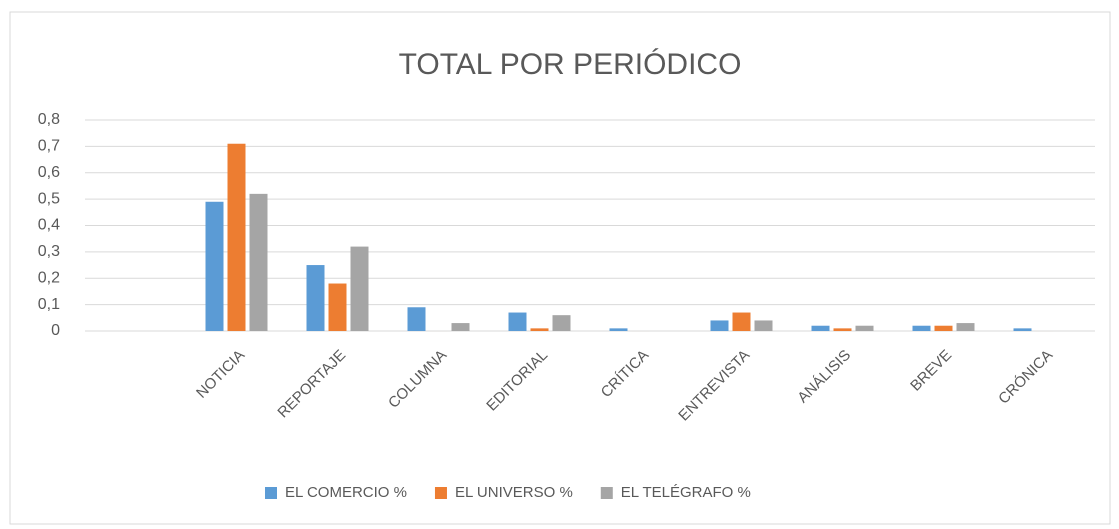  Describe the element at coordinates (49, 119) in the screenshot. I see `y-tick-label: 0,8` at that location.